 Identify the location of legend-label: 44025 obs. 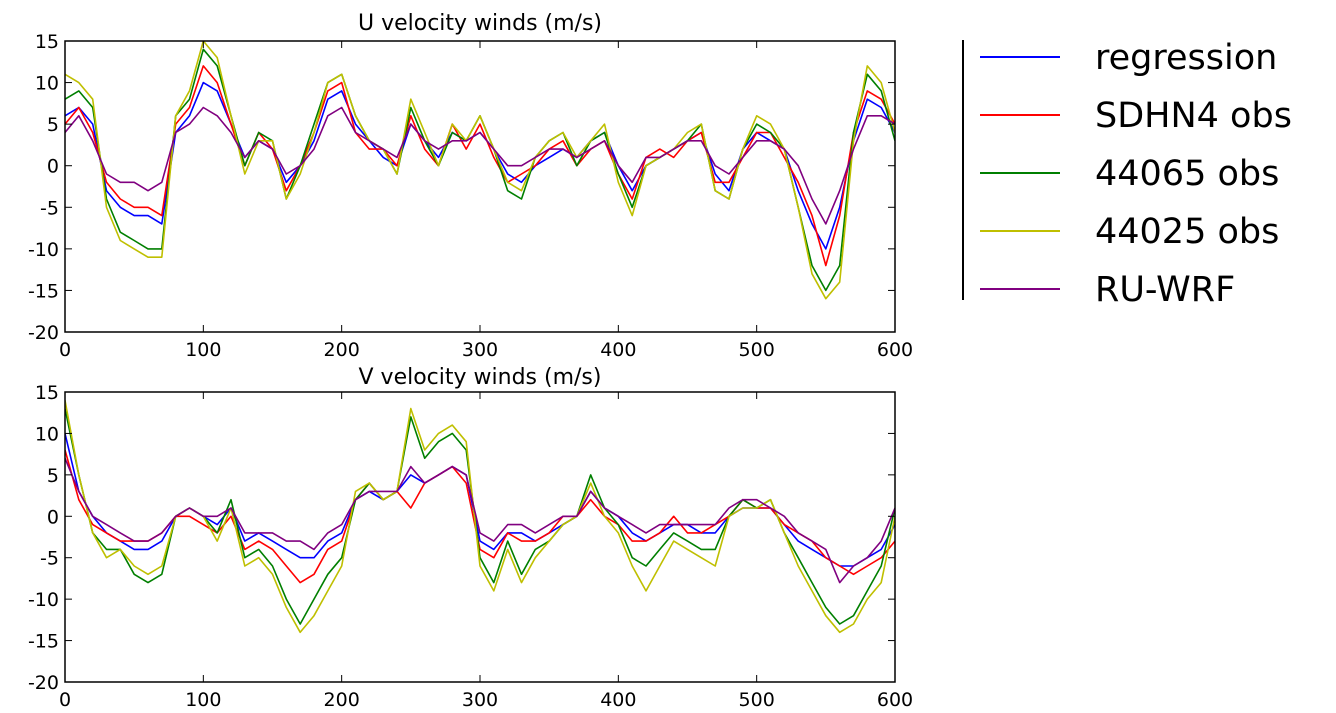
(1187, 232).